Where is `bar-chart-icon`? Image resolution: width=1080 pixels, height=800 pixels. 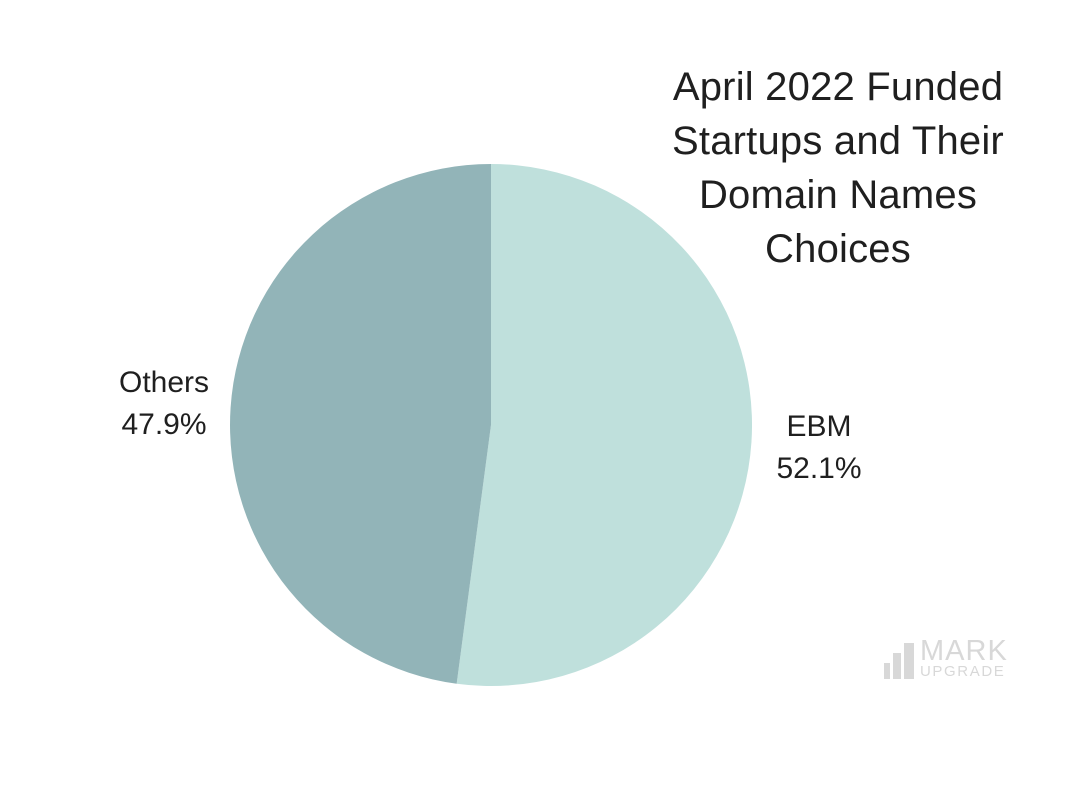 bar-chart-icon is located at coordinates (899, 661).